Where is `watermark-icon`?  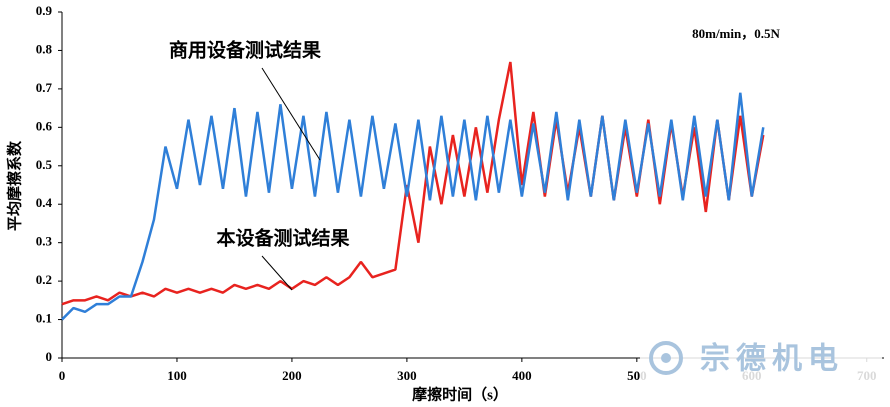 watermark-icon is located at coordinates (666, 358).